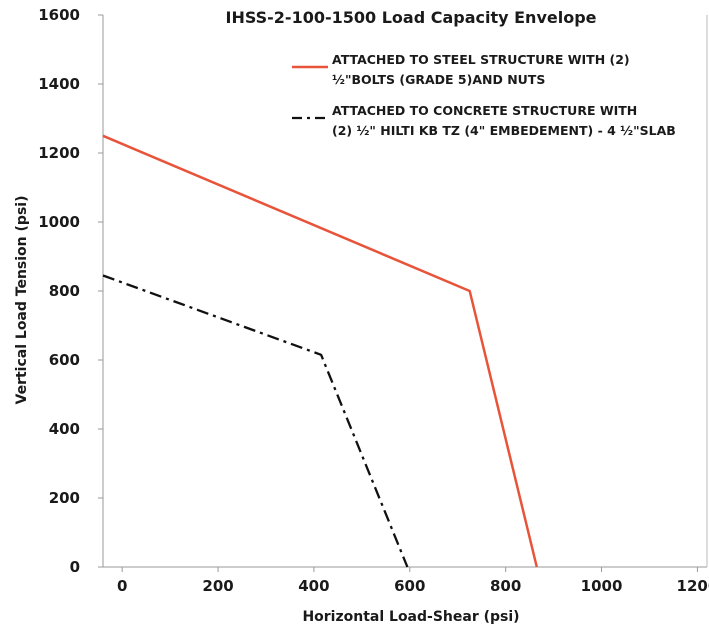  What do you see at coordinates (22, 300) in the screenshot?
I see `y-axis-label: Vertical Load Tension (psi)` at bounding box center [22, 300].